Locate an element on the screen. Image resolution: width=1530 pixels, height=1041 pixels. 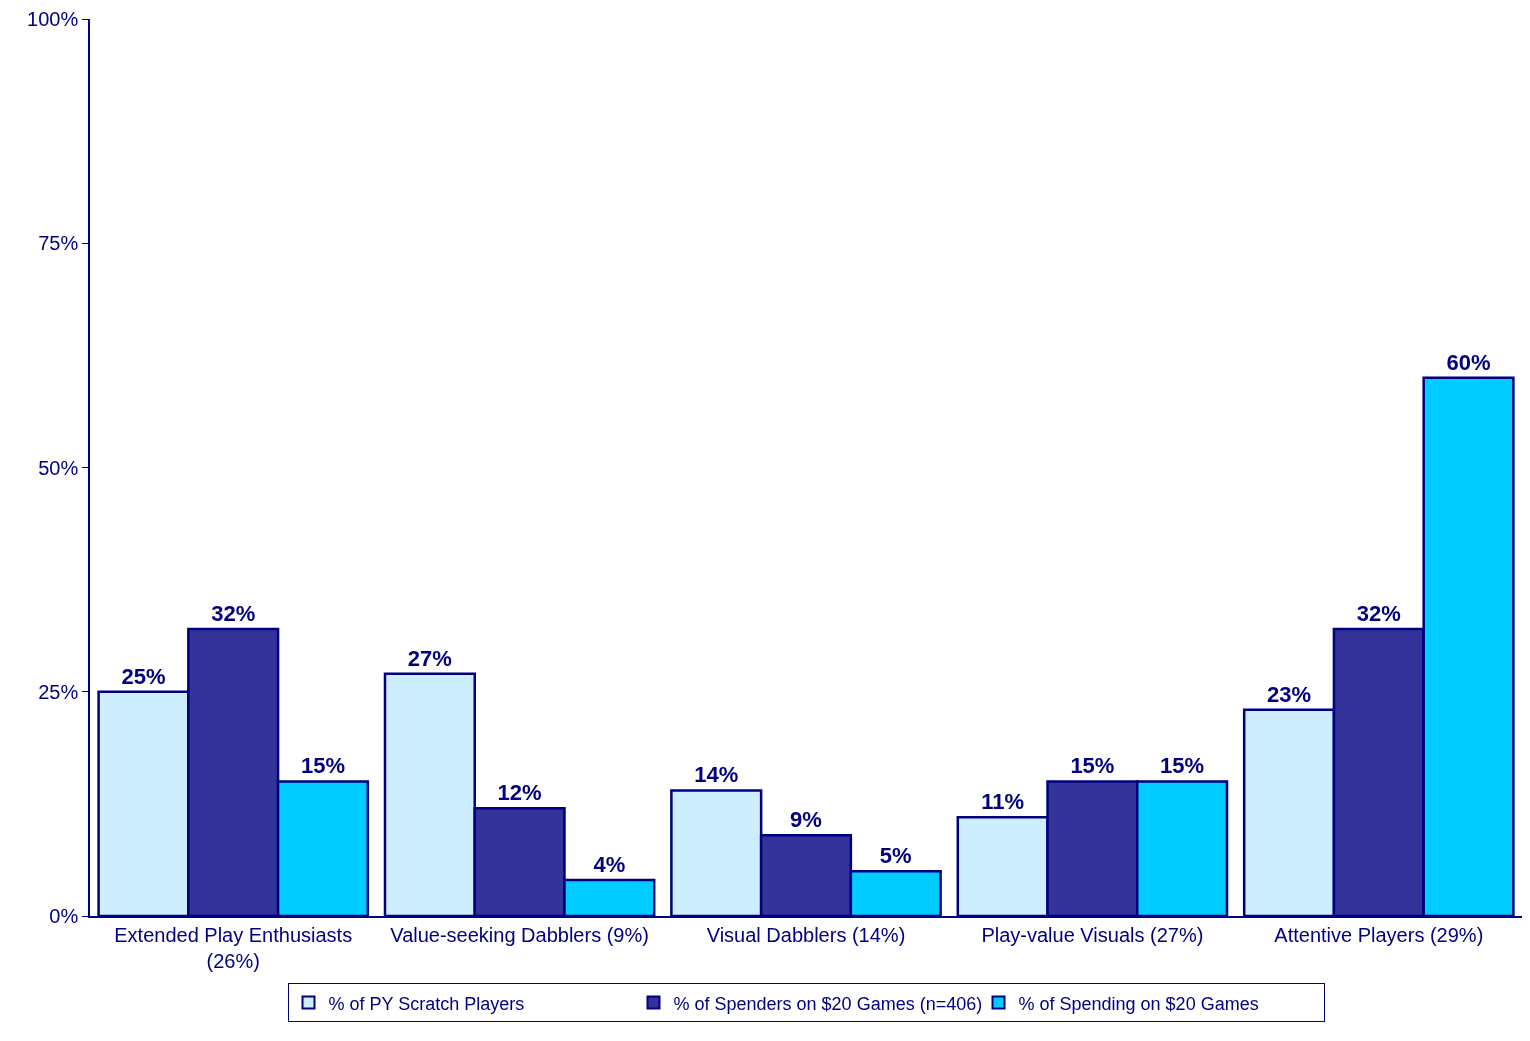
x-tick-label: Attentive Players (29%) is located at coordinates (1379, 934).